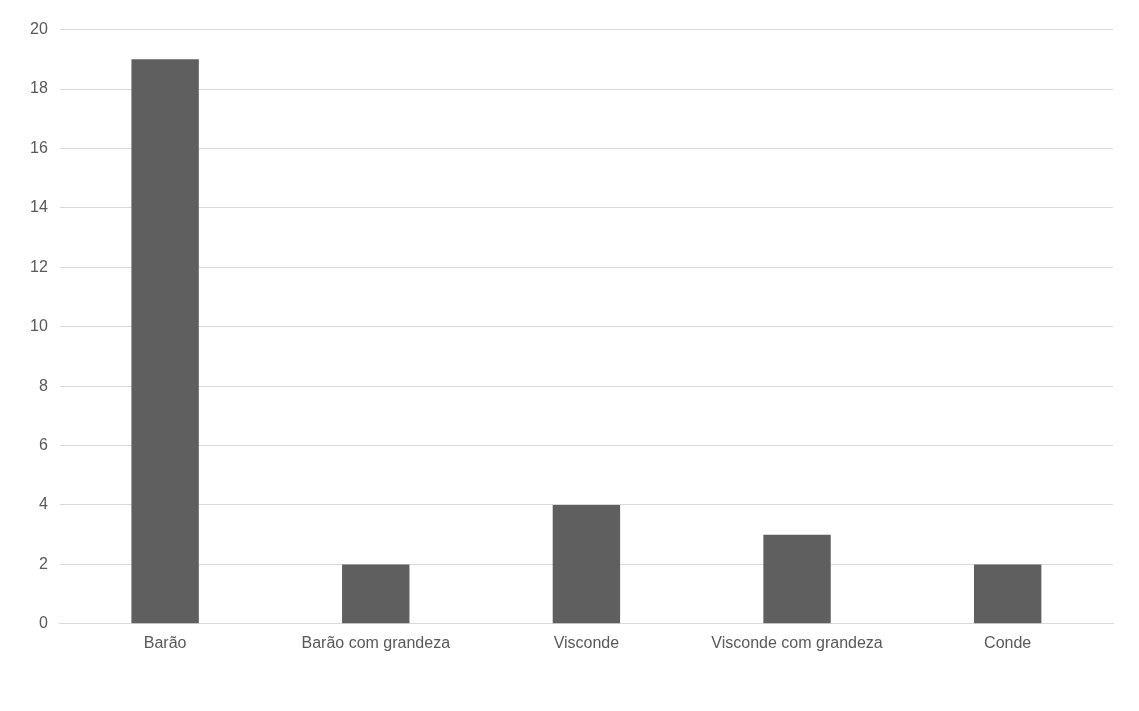 The height and width of the screenshot is (711, 1139). I want to click on y-tick-label: 0, so click(43, 623).